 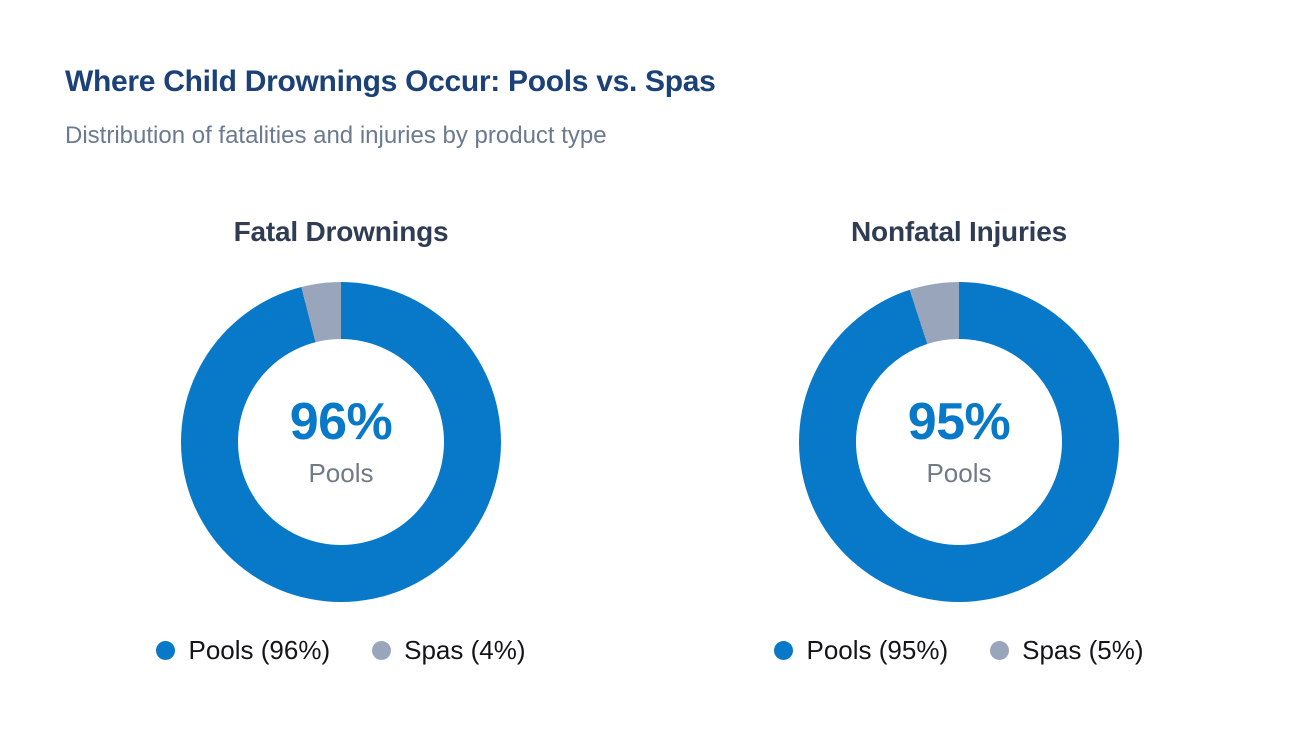 I want to click on chart-title-nonfatal: Nonfatal Injuries, so click(x=959, y=232).